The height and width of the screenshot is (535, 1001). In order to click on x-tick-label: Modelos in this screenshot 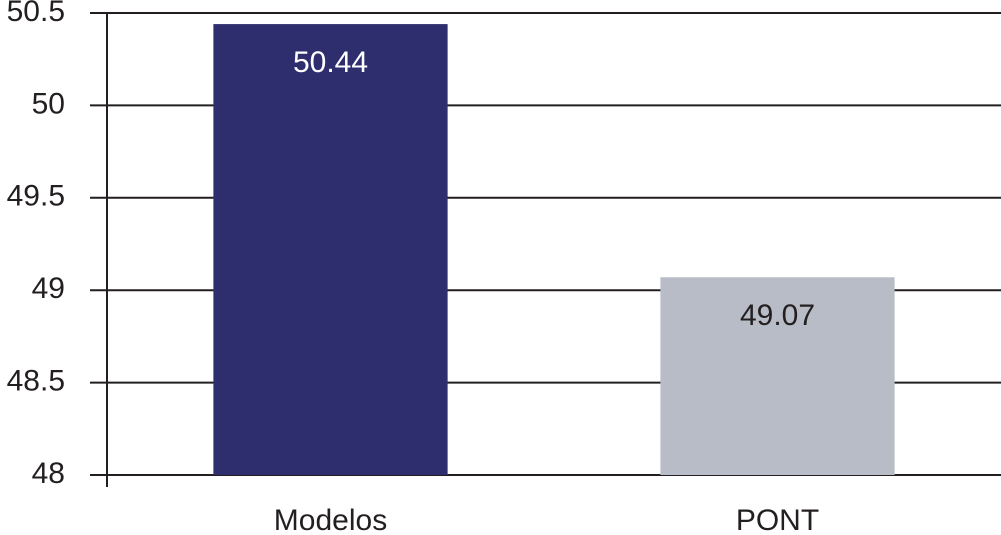, I will do `click(330, 519)`.